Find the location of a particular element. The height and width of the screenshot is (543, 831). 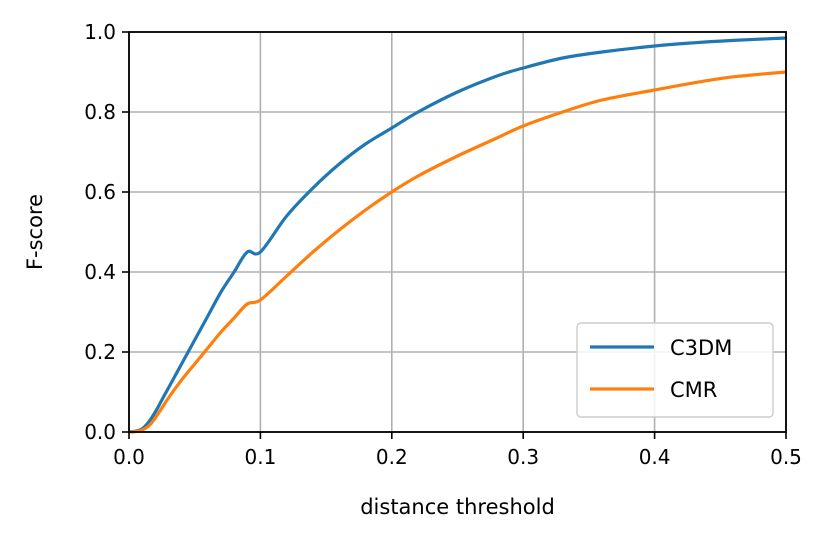

y-tick-label: 0.8 is located at coordinates (100, 112).